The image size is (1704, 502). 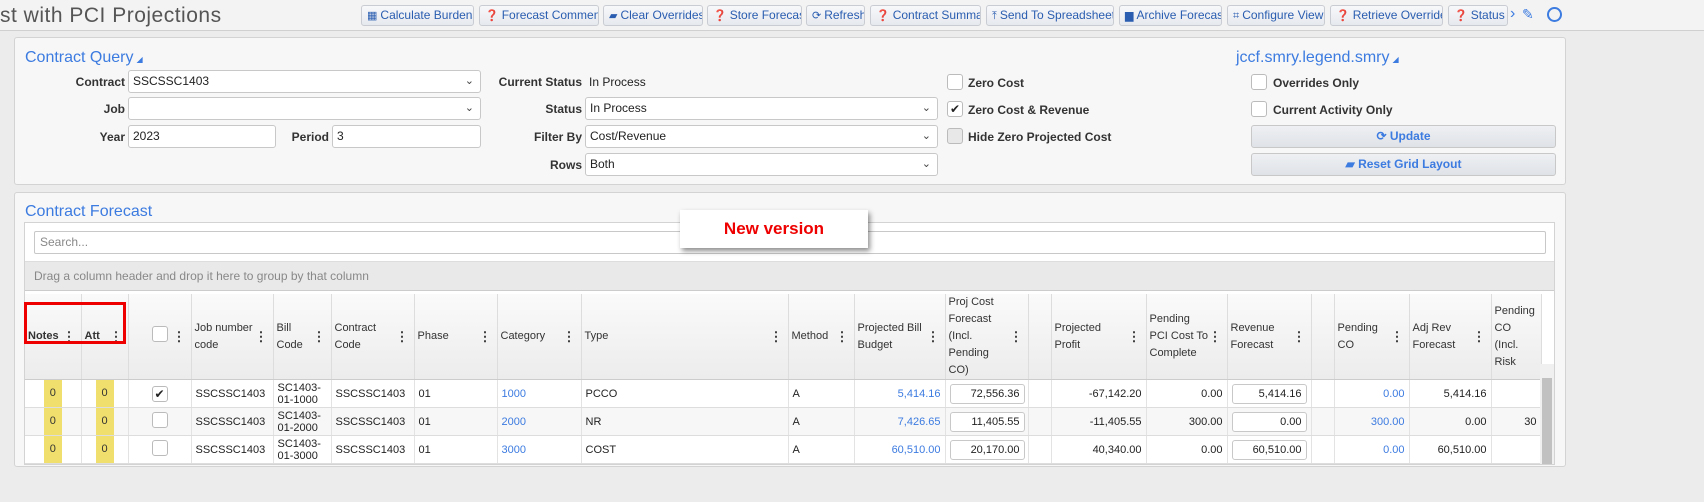 What do you see at coordinates (1269, 421) in the screenshot?
I see `revenue-input: 0.00` at bounding box center [1269, 421].